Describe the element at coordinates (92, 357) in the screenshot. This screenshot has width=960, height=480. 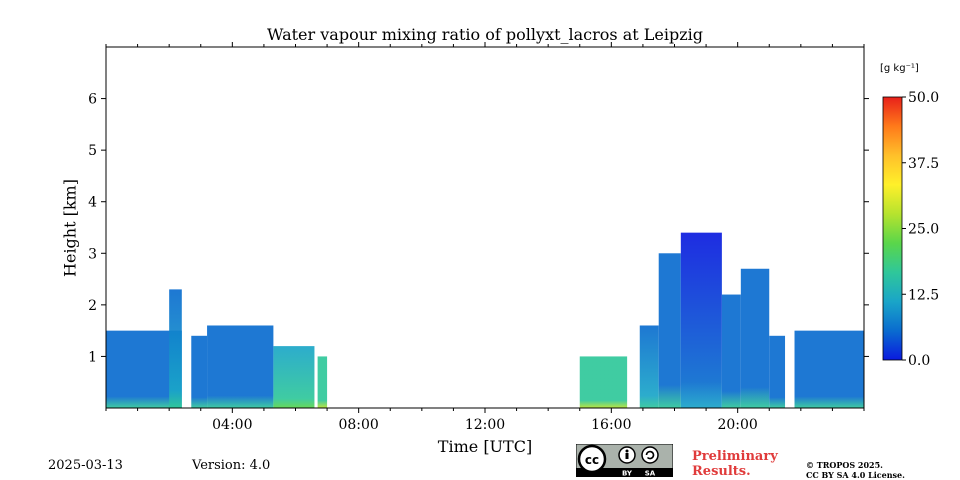
I see `y-tick-label: 1` at that location.